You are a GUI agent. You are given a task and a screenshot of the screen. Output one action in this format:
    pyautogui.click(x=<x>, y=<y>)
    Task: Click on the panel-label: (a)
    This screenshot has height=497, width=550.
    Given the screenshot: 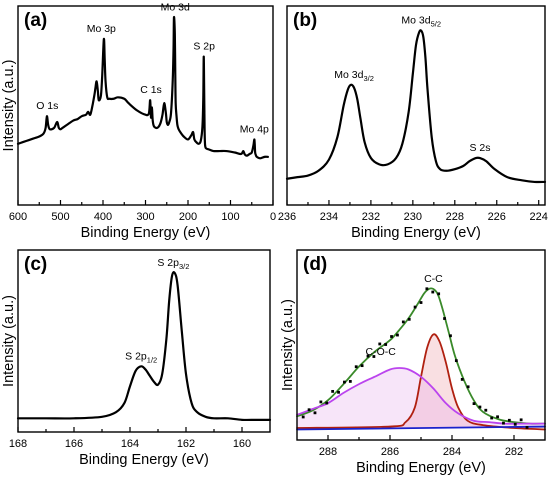 What is the action you would take?
    pyautogui.click(x=35, y=20)
    